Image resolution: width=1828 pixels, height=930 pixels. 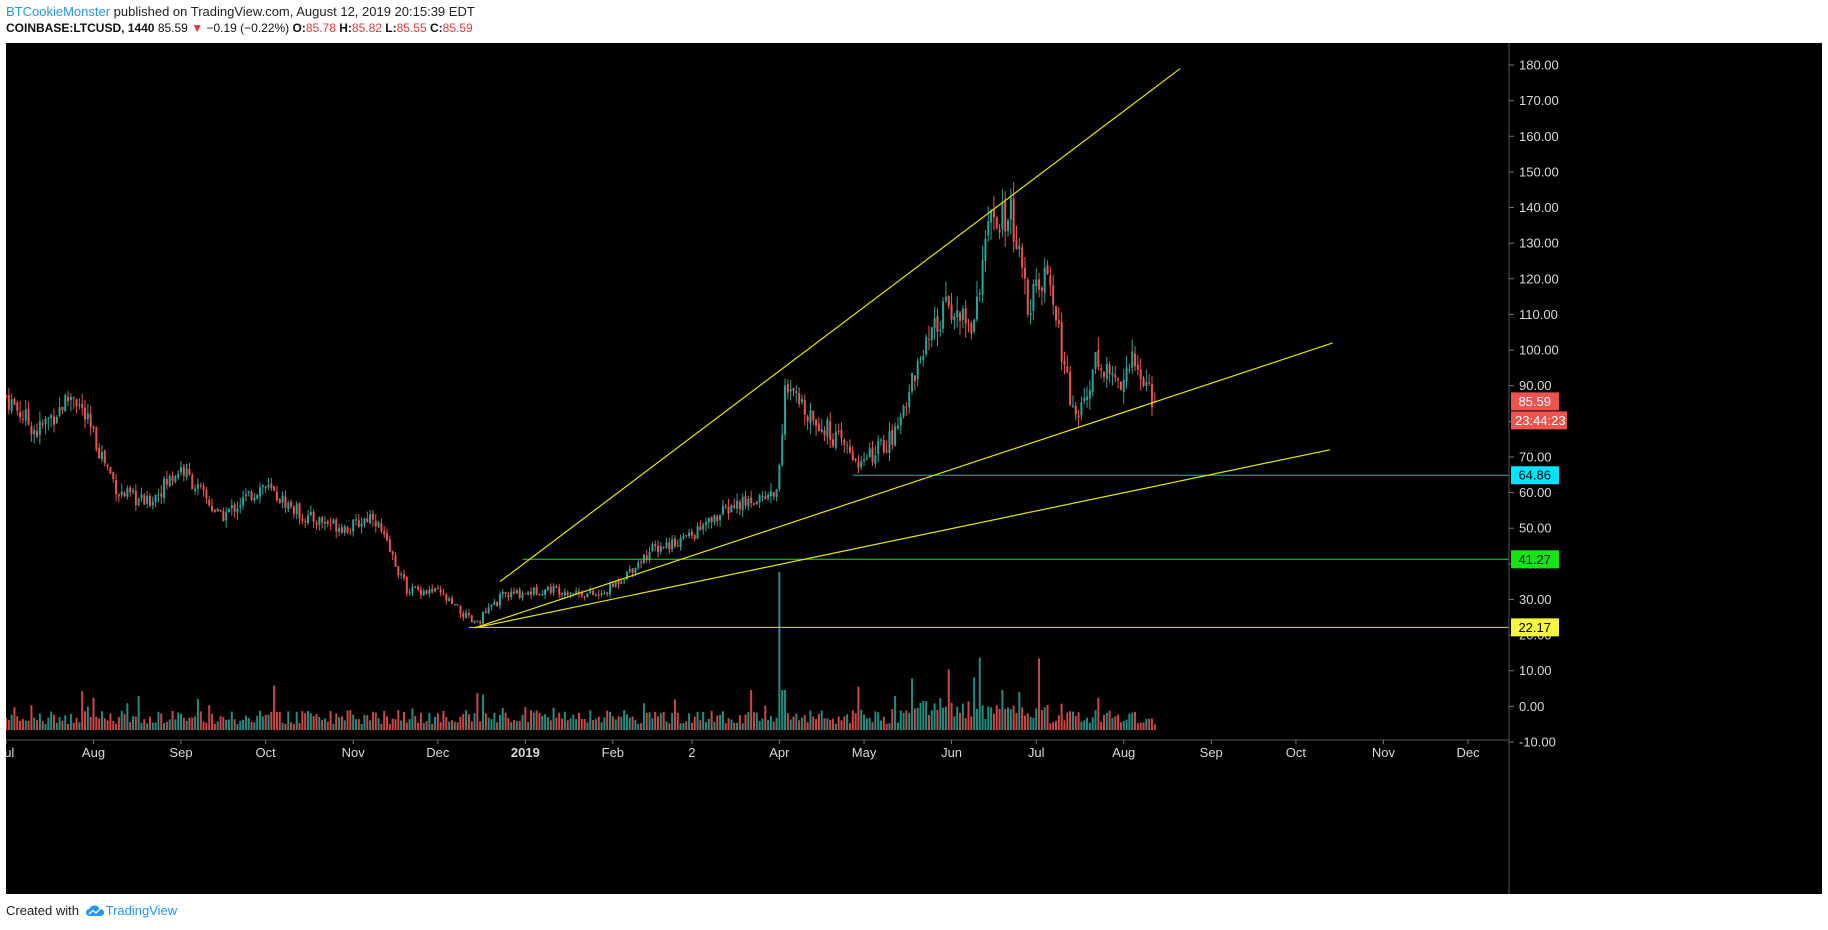 I want to click on tradingview-brand-link: TradingView, so click(x=141, y=910).